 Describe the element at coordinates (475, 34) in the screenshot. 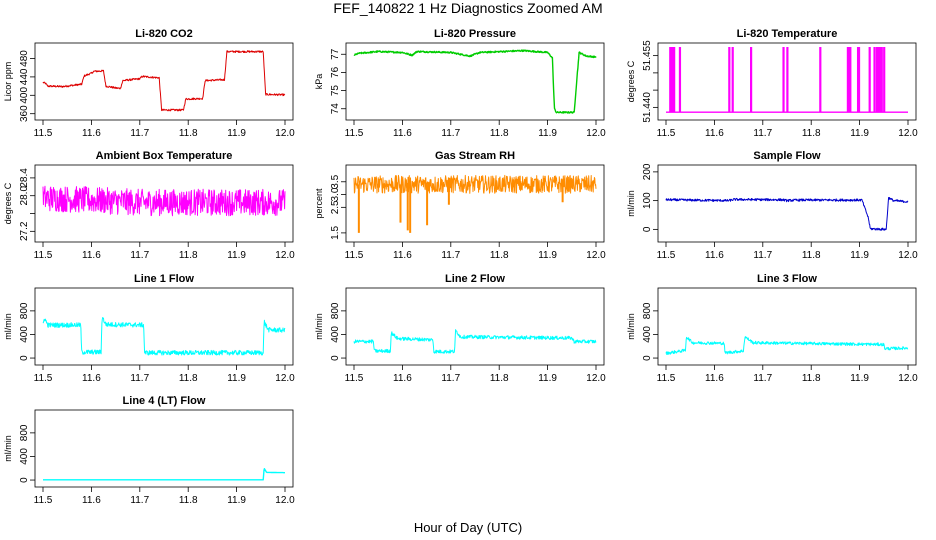

I see `panel-title: Li-820 Pressure` at that location.